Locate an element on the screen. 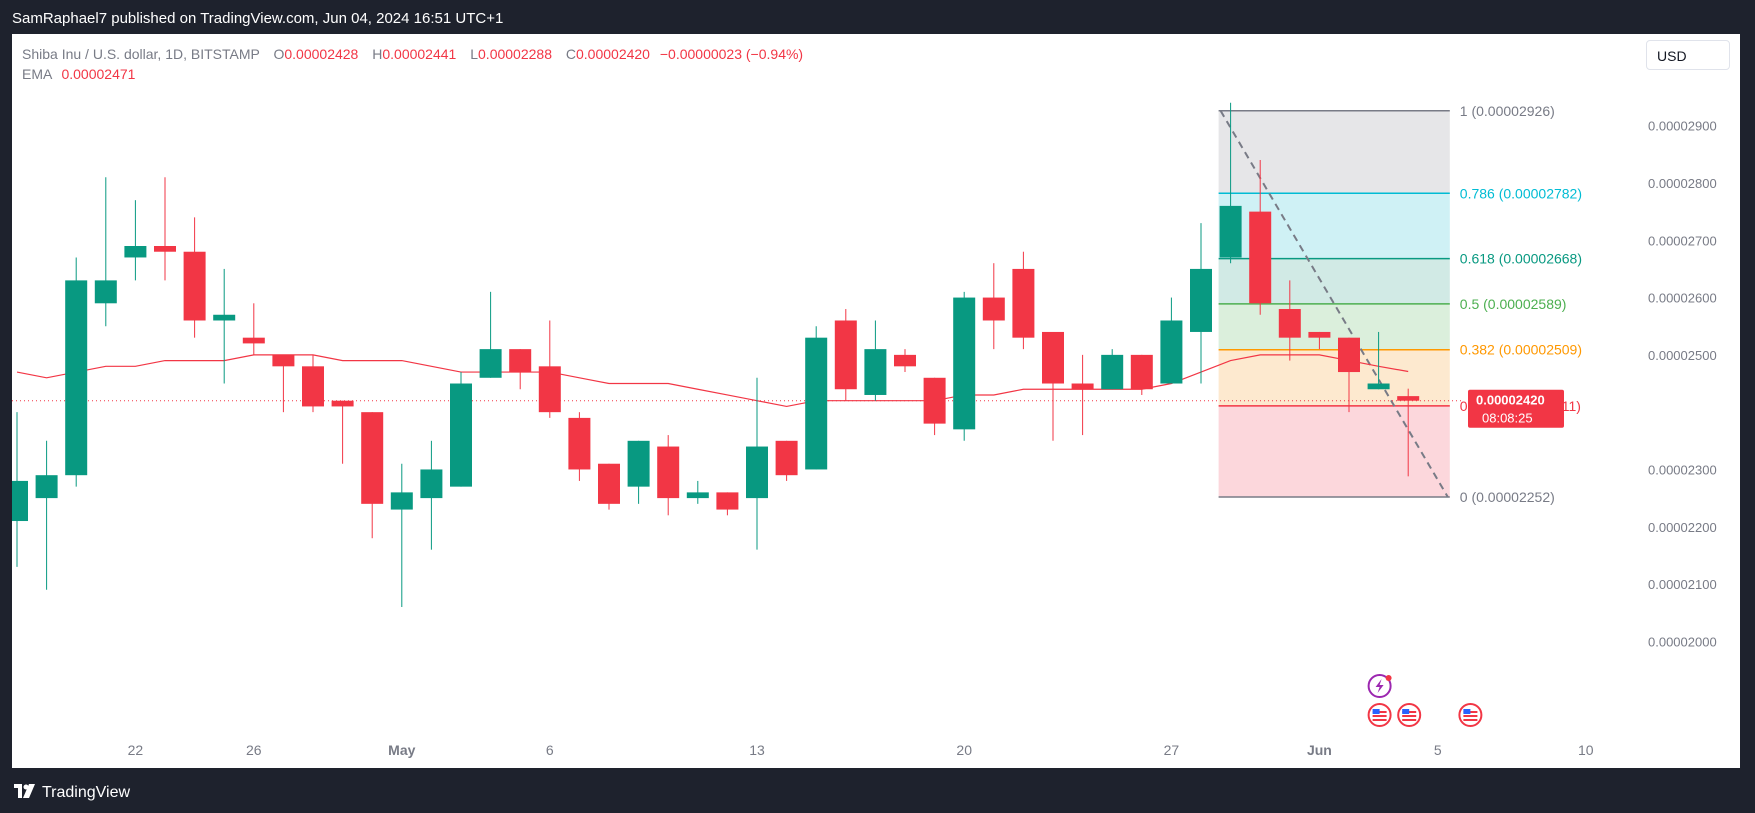 This screenshot has height=813, width=1755. ema-label: EMA is located at coordinates (37, 74).